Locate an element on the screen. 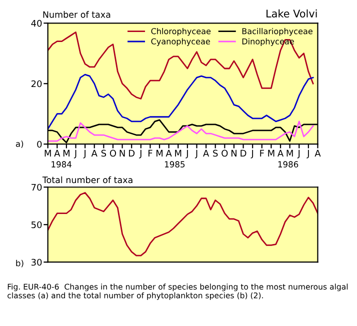 This screenshot has height=326, width=357. chart-title: Lake Volvi is located at coordinates (291, 13).